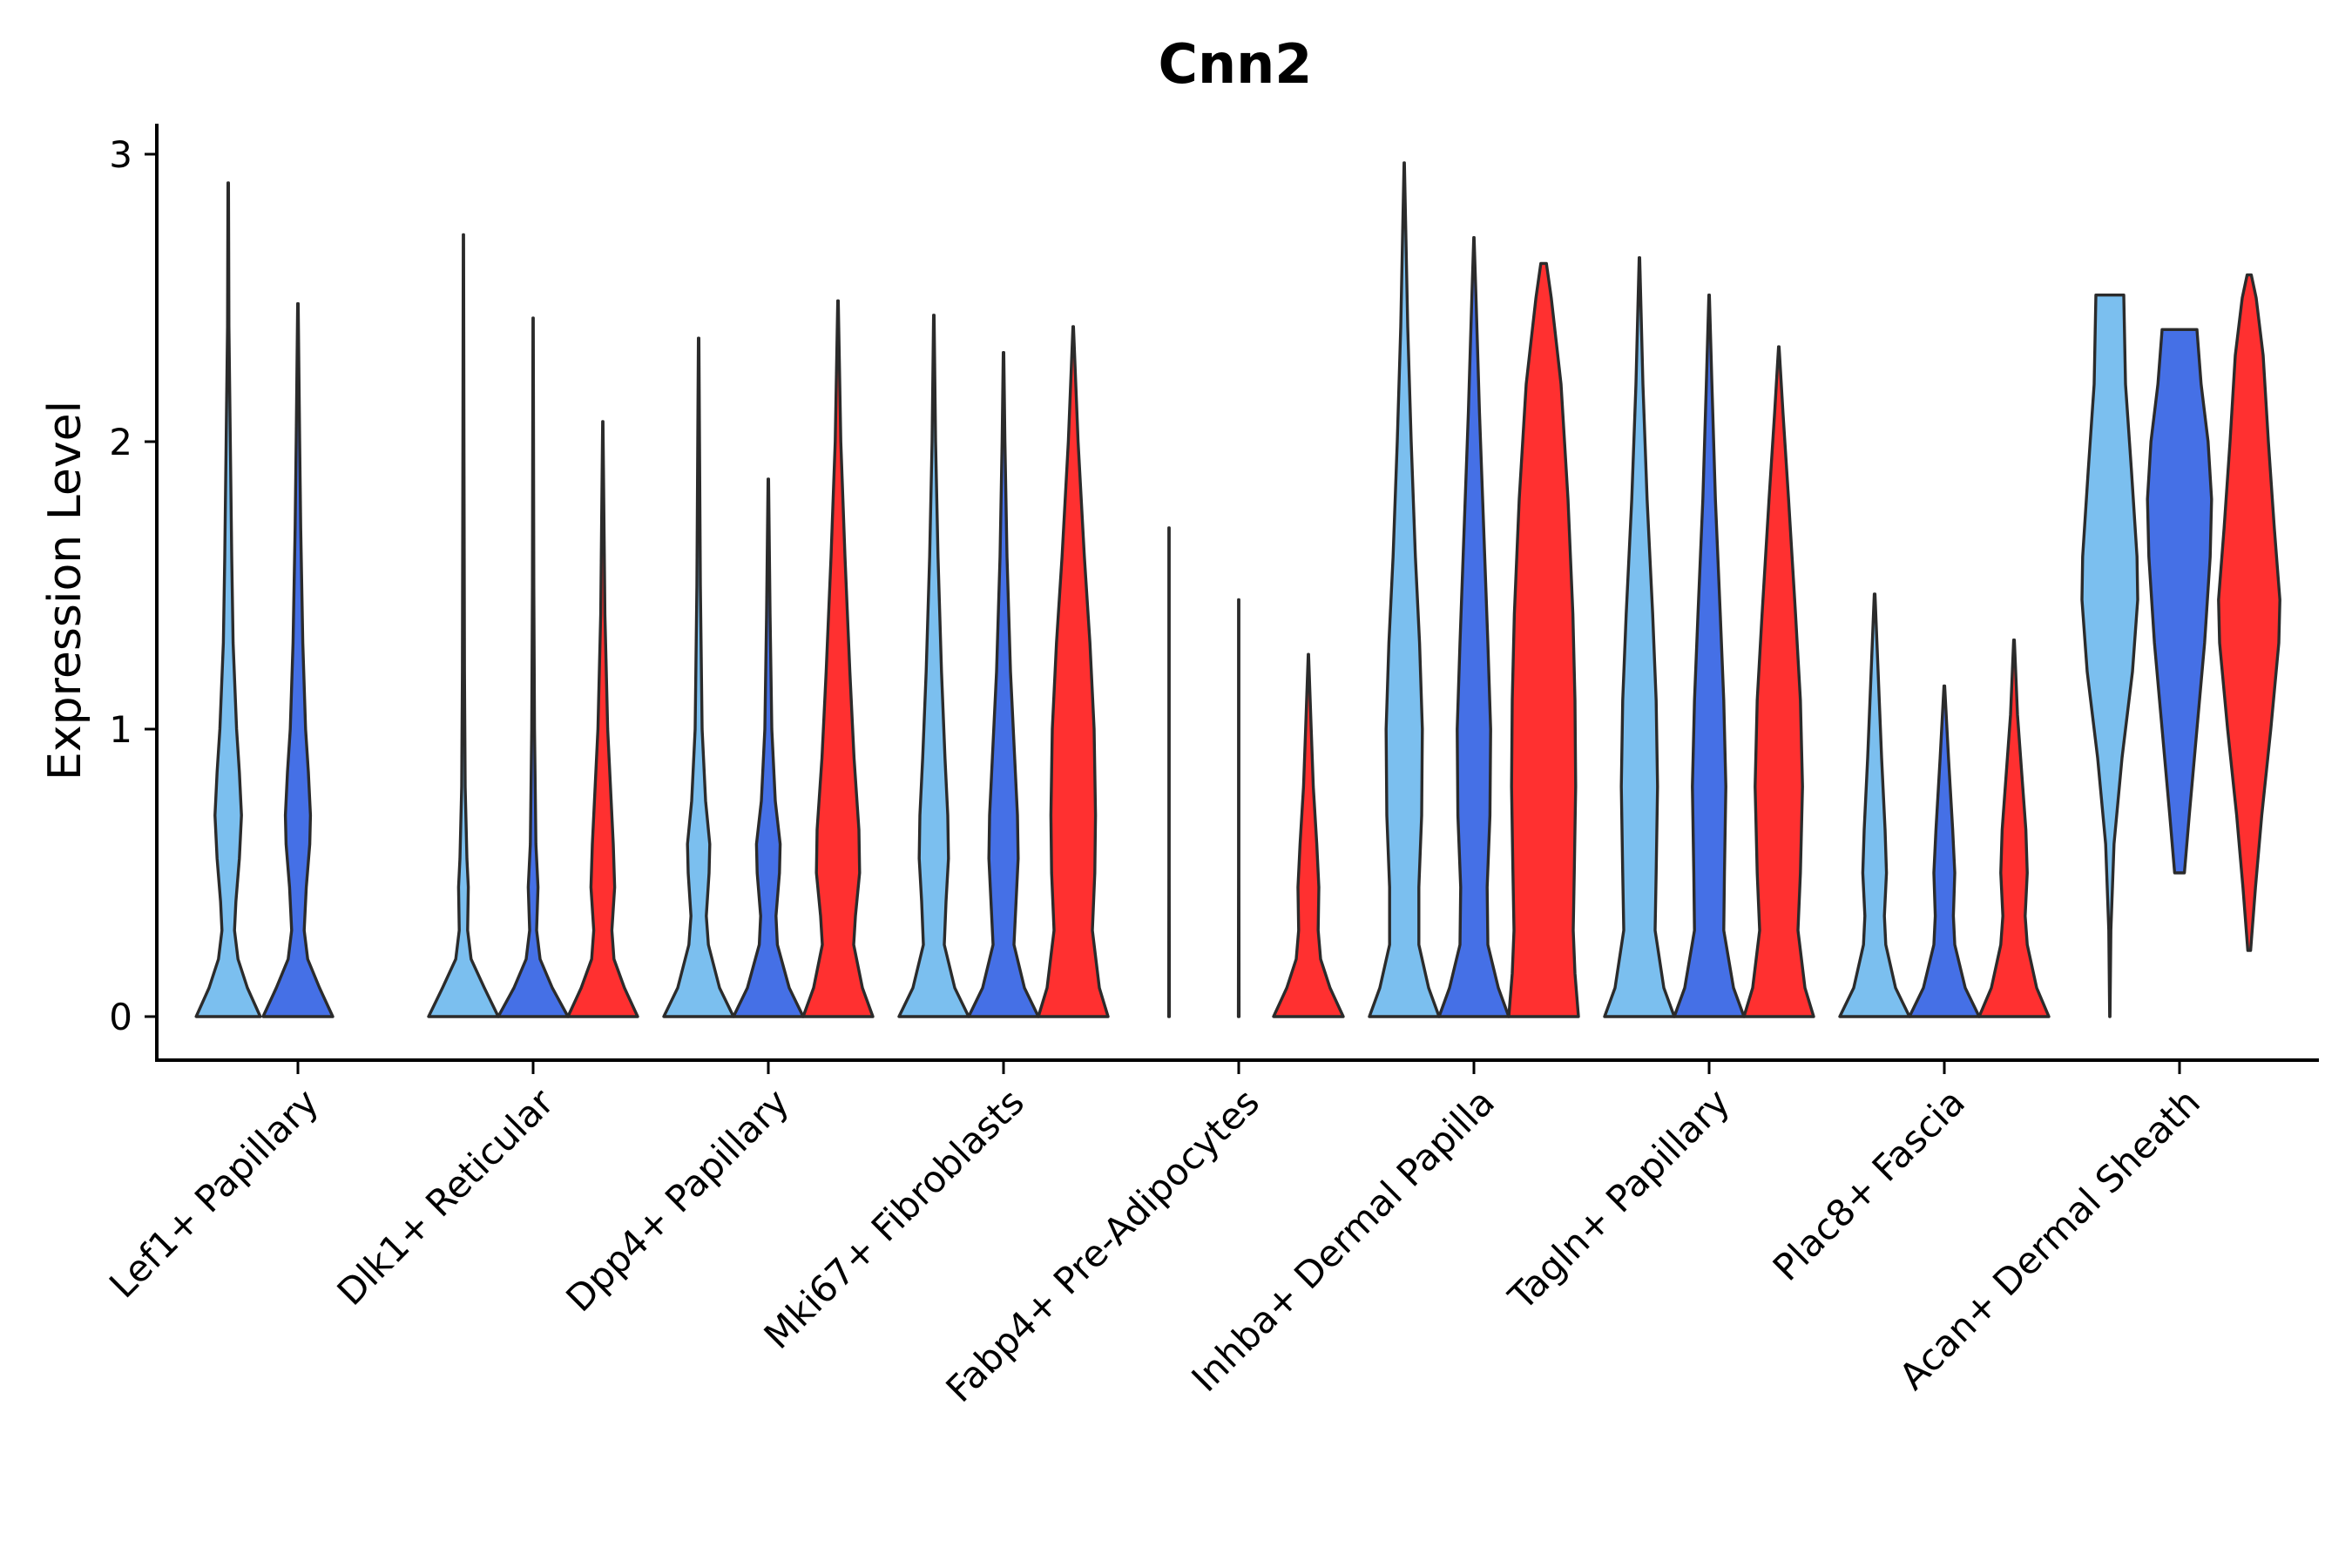 The image size is (2352, 1568). What do you see at coordinates (120, 1017) in the screenshot?
I see `y-tick-label: 0` at bounding box center [120, 1017].